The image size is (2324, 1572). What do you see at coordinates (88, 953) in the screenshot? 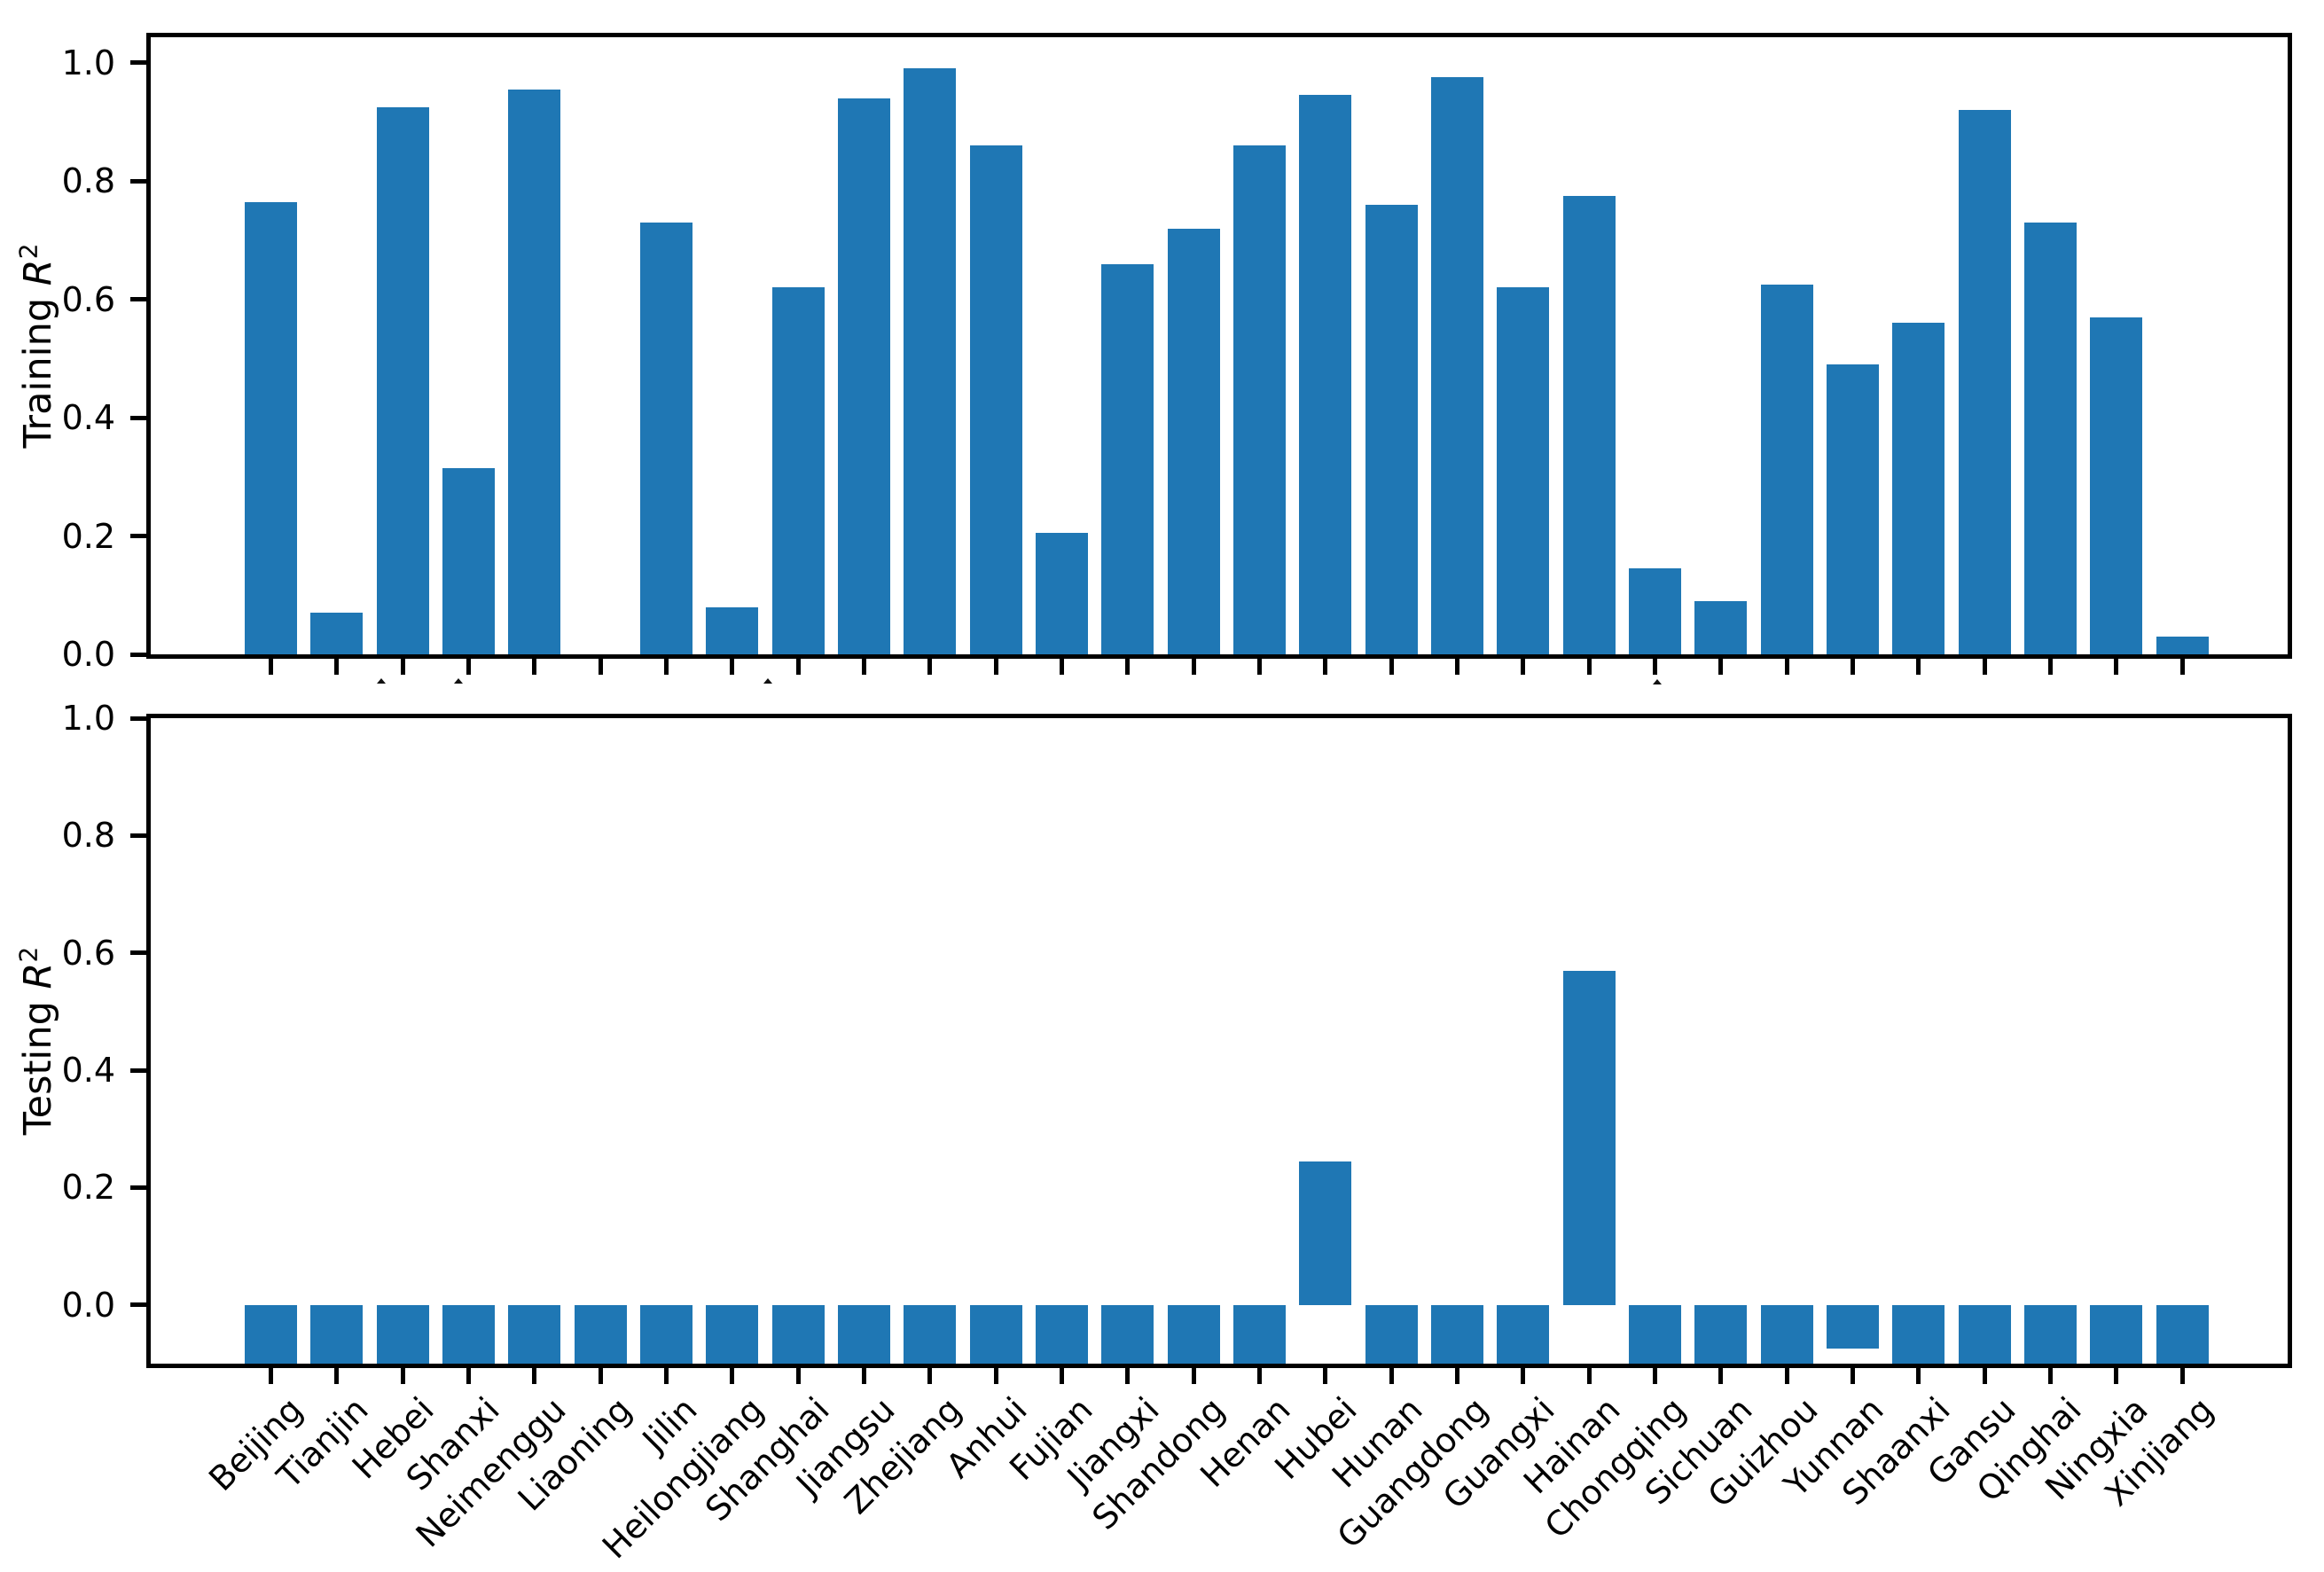
I see `y-tick-label: 0.6` at bounding box center [88, 953].